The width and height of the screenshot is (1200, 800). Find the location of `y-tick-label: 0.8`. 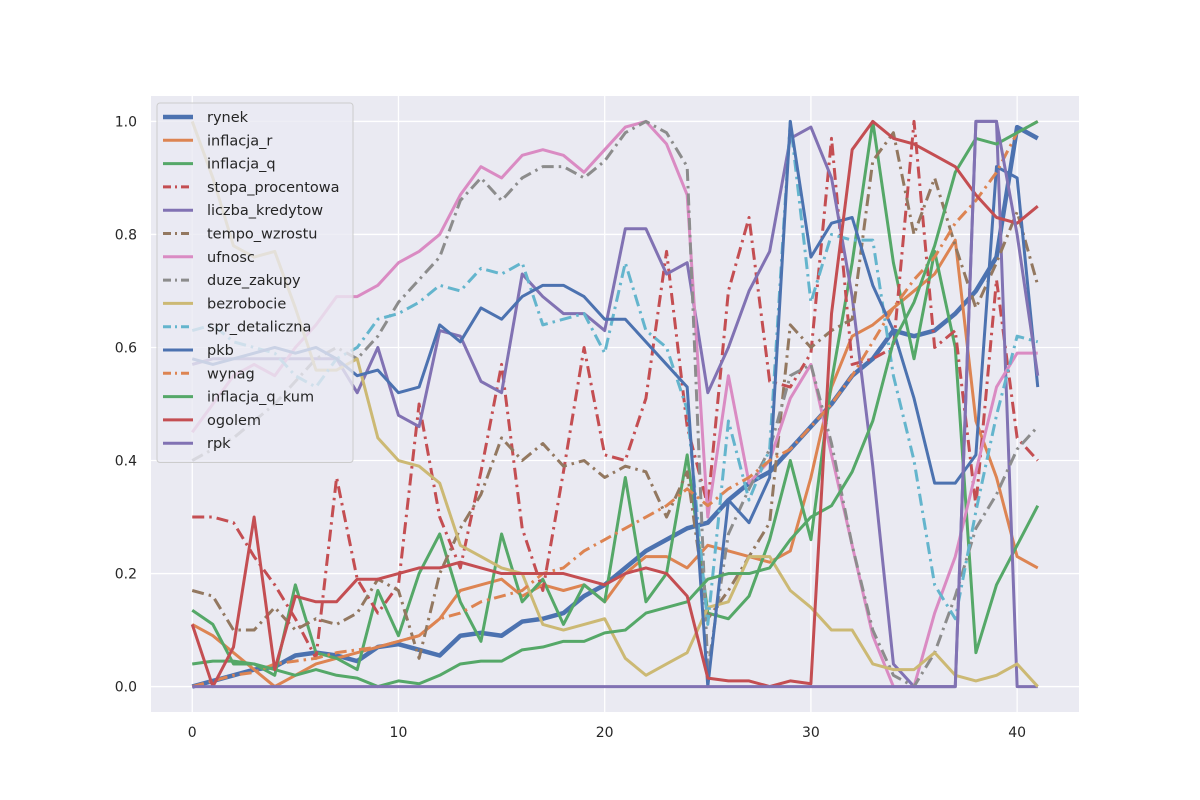

y-tick-label: 0.8 is located at coordinates (126, 235).